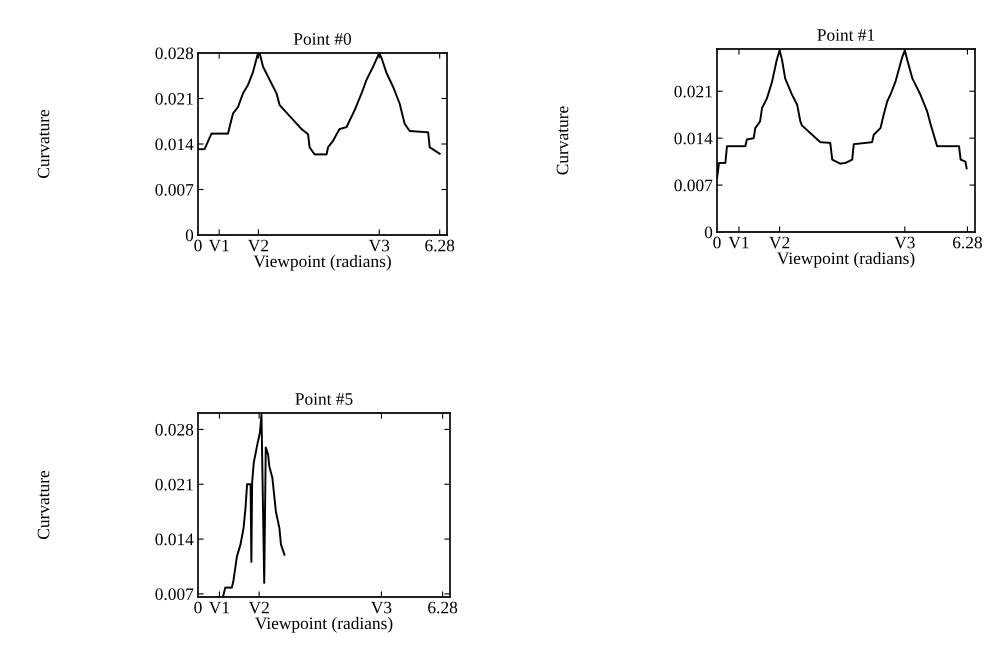 Image resolution: width=991 pixels, height=664 pixels. What do you see at coordinates (845, 35) in the screenshot?
I see `chart-title: Point #1` at bounding box center [845, 35].